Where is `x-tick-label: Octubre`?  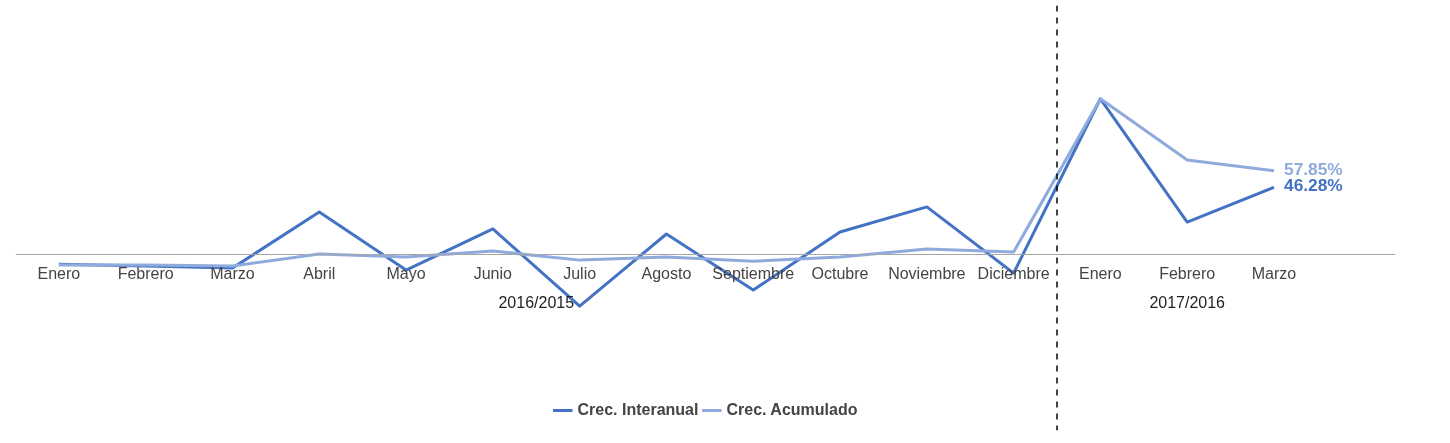
x-tick-label: Octubre is located at coordinates (840, 274).